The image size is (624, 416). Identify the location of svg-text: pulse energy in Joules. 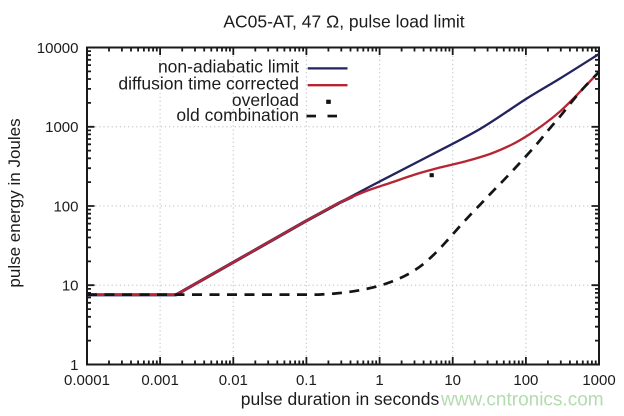
(14, 202).